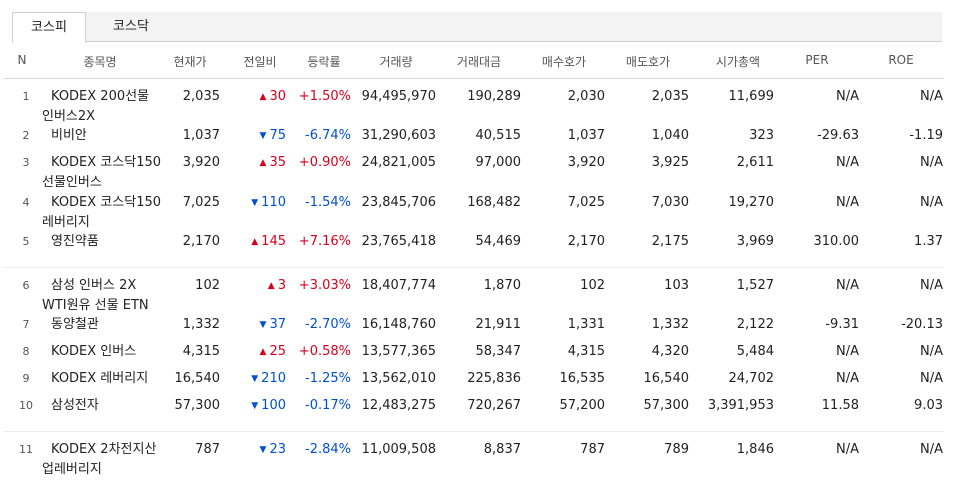 The width and height of the screenshot is (966, 483). Describe the element at coordinates (324, 285) in the screenshot. I see `change-rate: +3.03%` at that location.